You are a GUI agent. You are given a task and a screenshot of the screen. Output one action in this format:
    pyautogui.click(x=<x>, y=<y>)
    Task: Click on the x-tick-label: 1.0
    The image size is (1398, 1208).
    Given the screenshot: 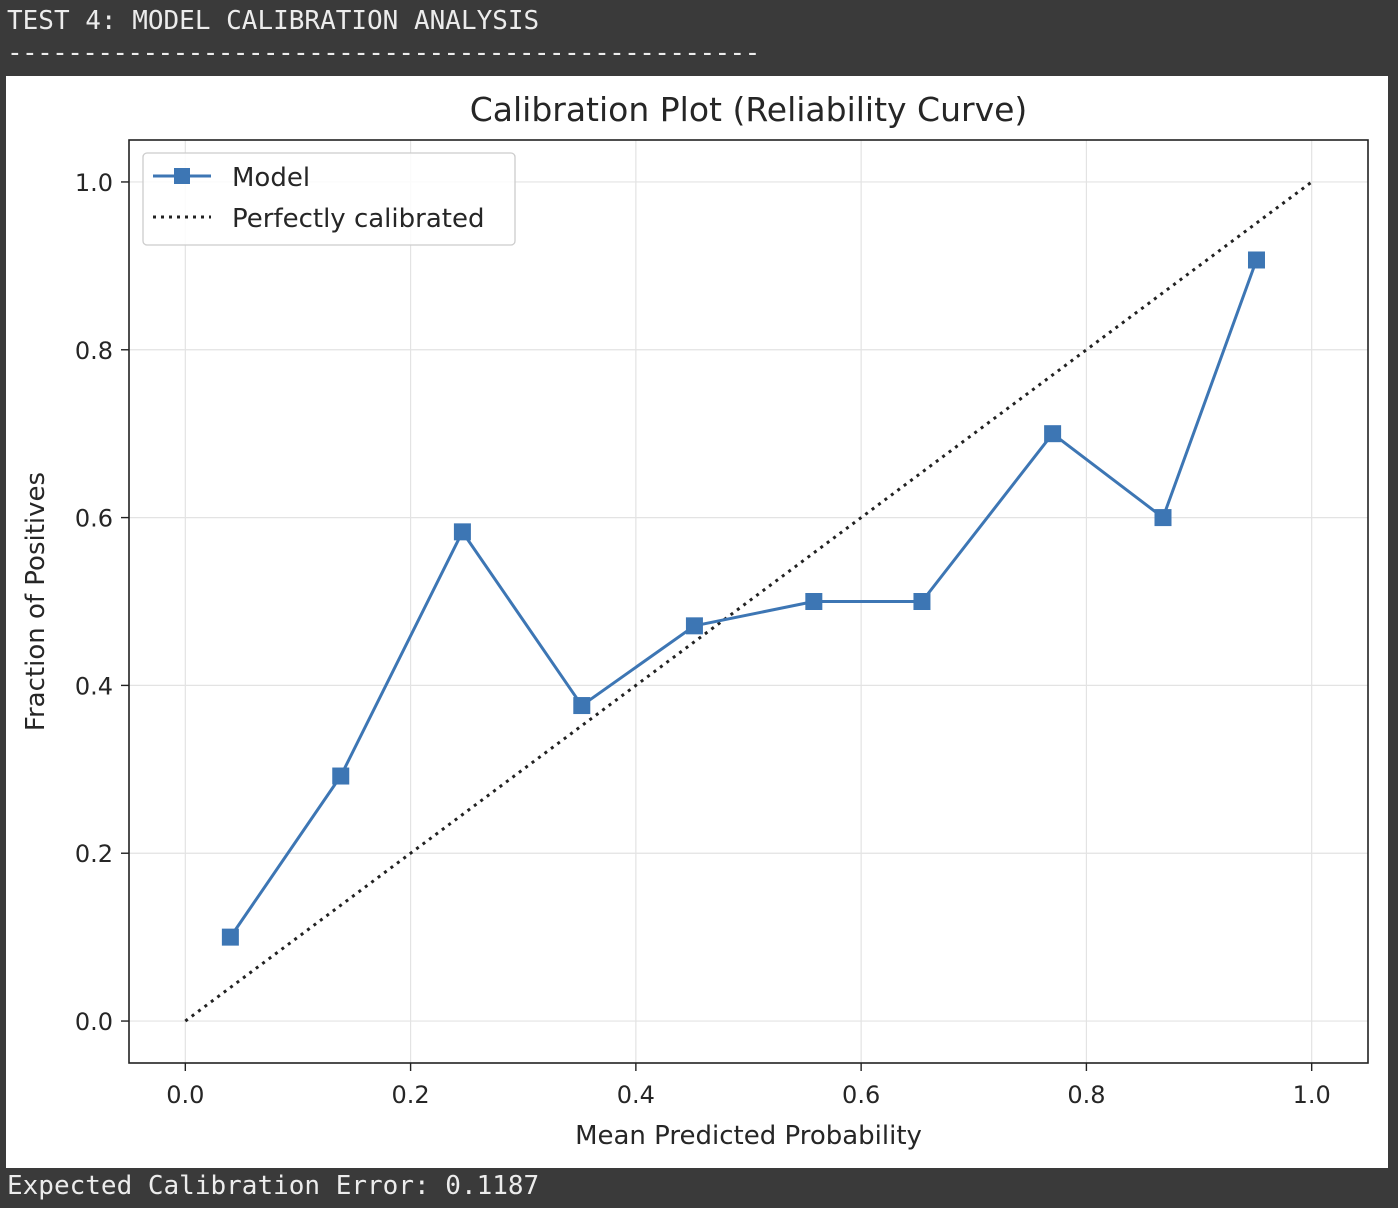 What is the action you would take?
    pyautogui.click(x=1312, y=1095)
    